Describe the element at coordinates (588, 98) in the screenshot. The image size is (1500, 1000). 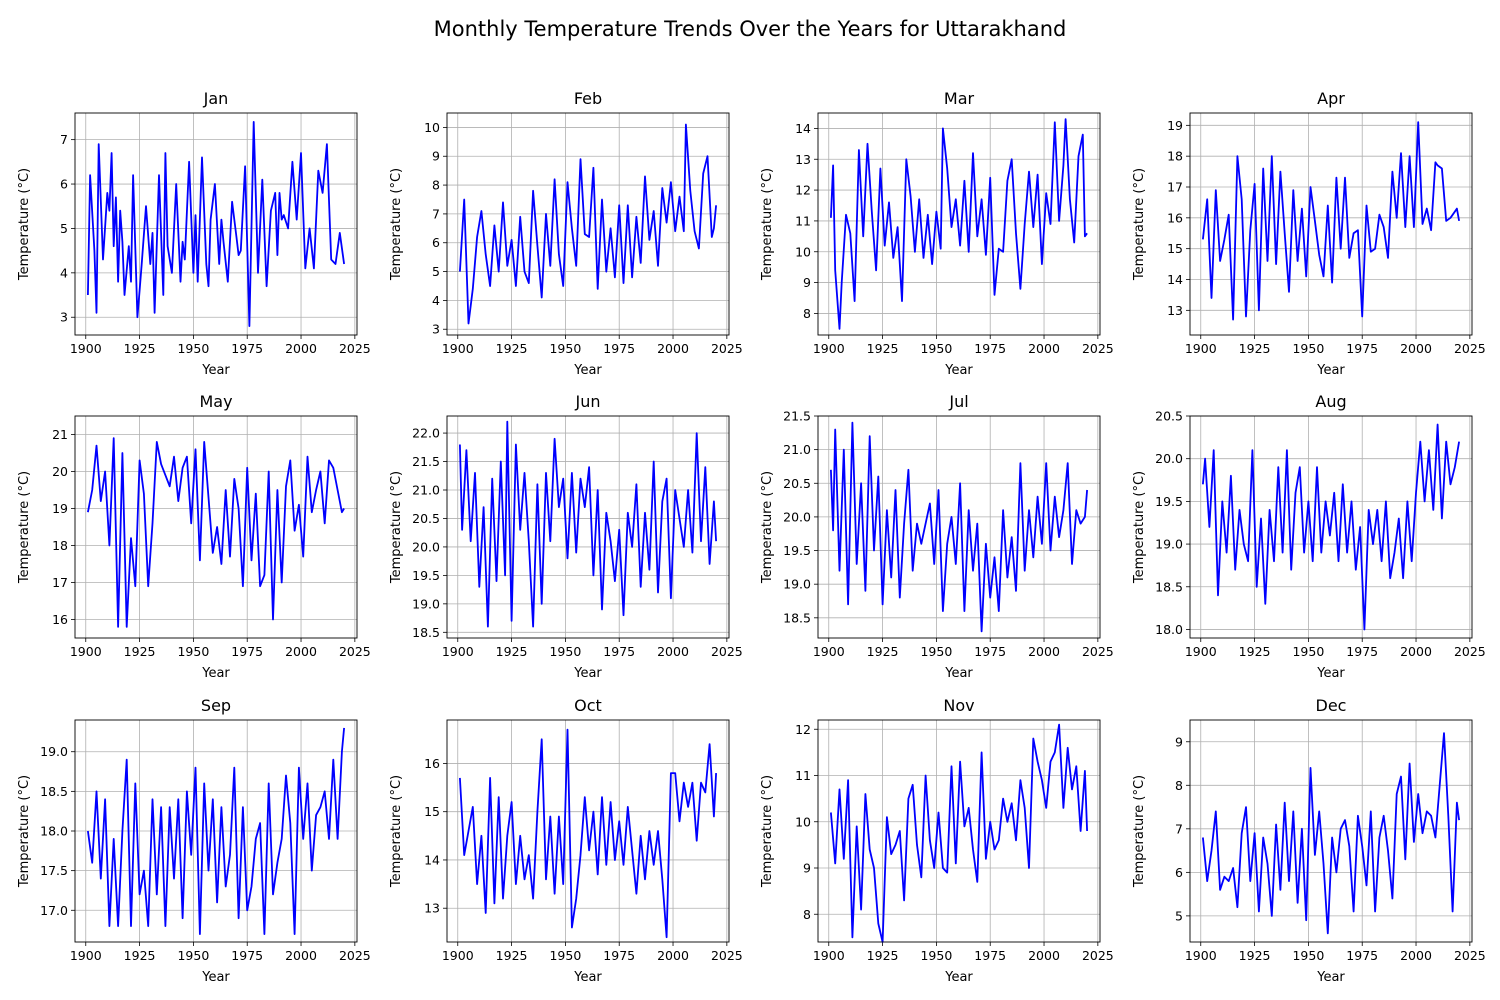
I see `subplot-title: Feb` at that location.